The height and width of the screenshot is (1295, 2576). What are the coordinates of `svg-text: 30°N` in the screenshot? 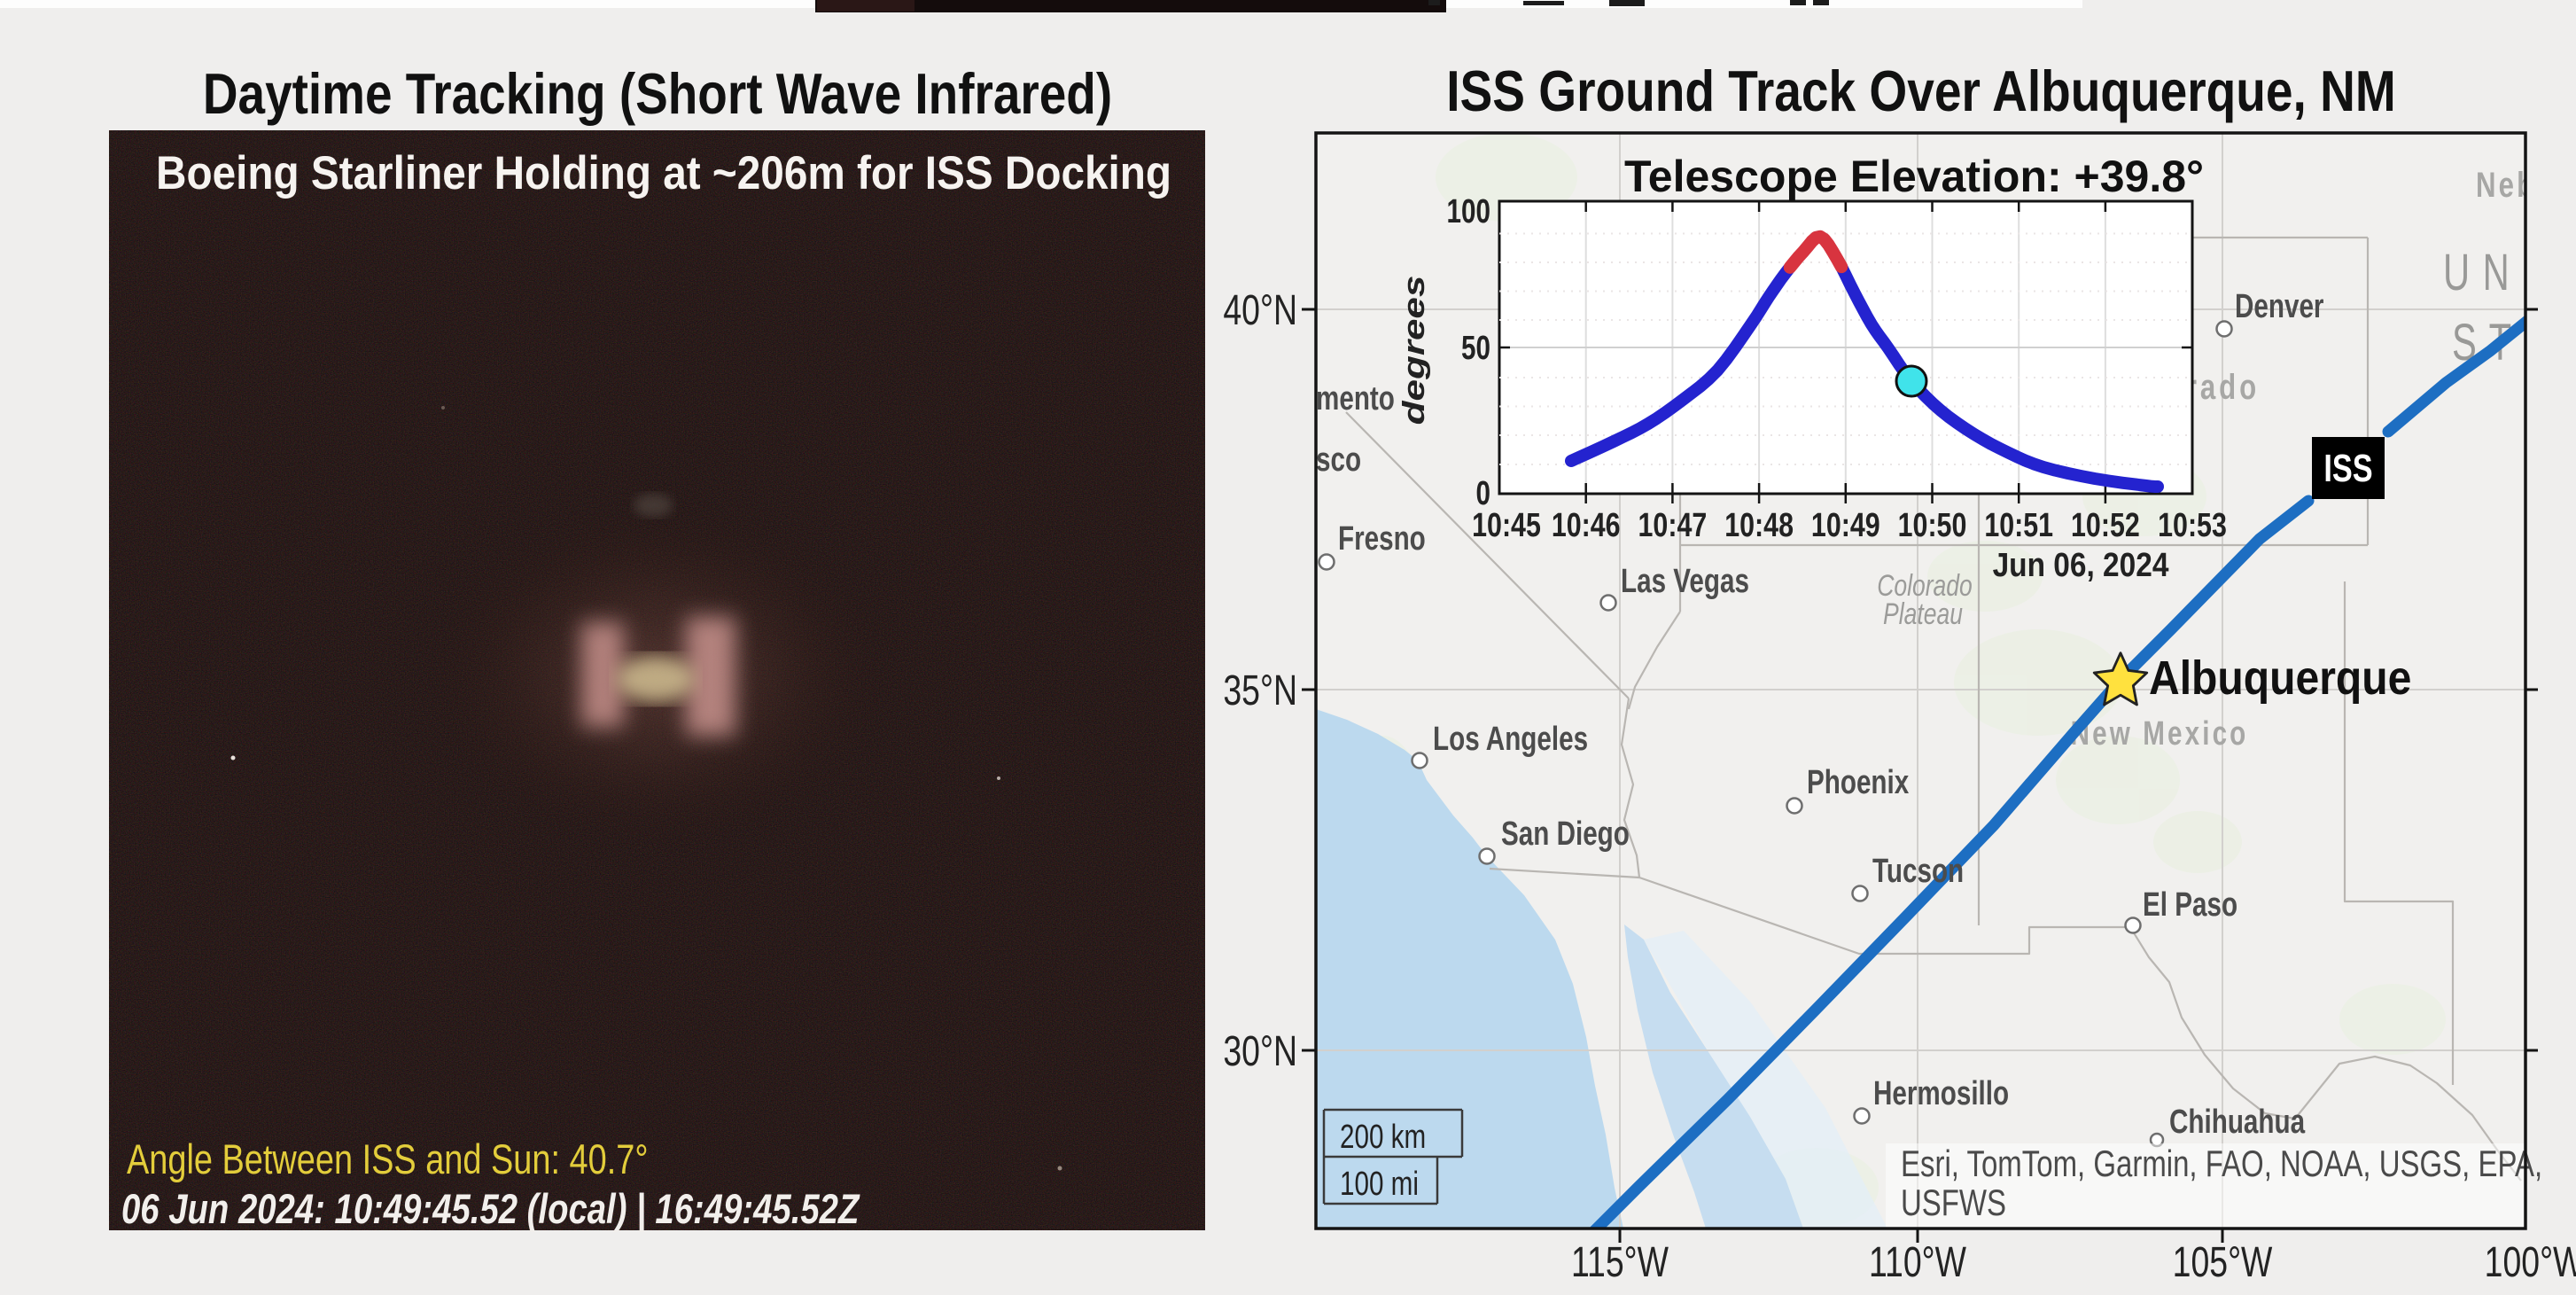 It's located at (1260, 1052).